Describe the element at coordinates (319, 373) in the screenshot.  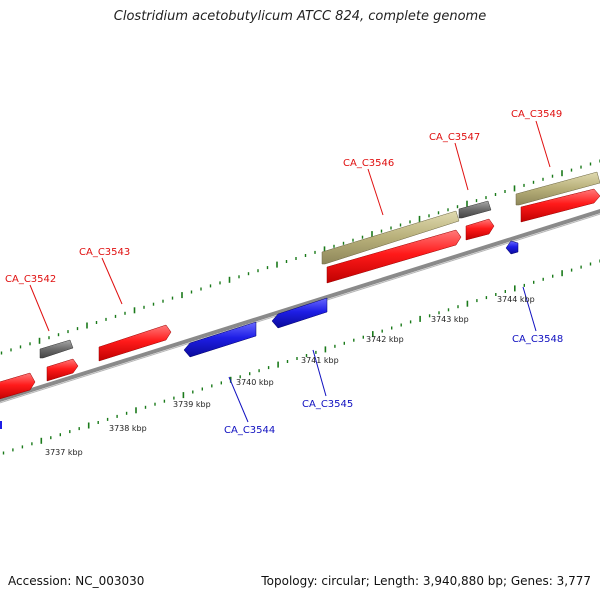
I see `callout-line-ca-c3545` at that location.